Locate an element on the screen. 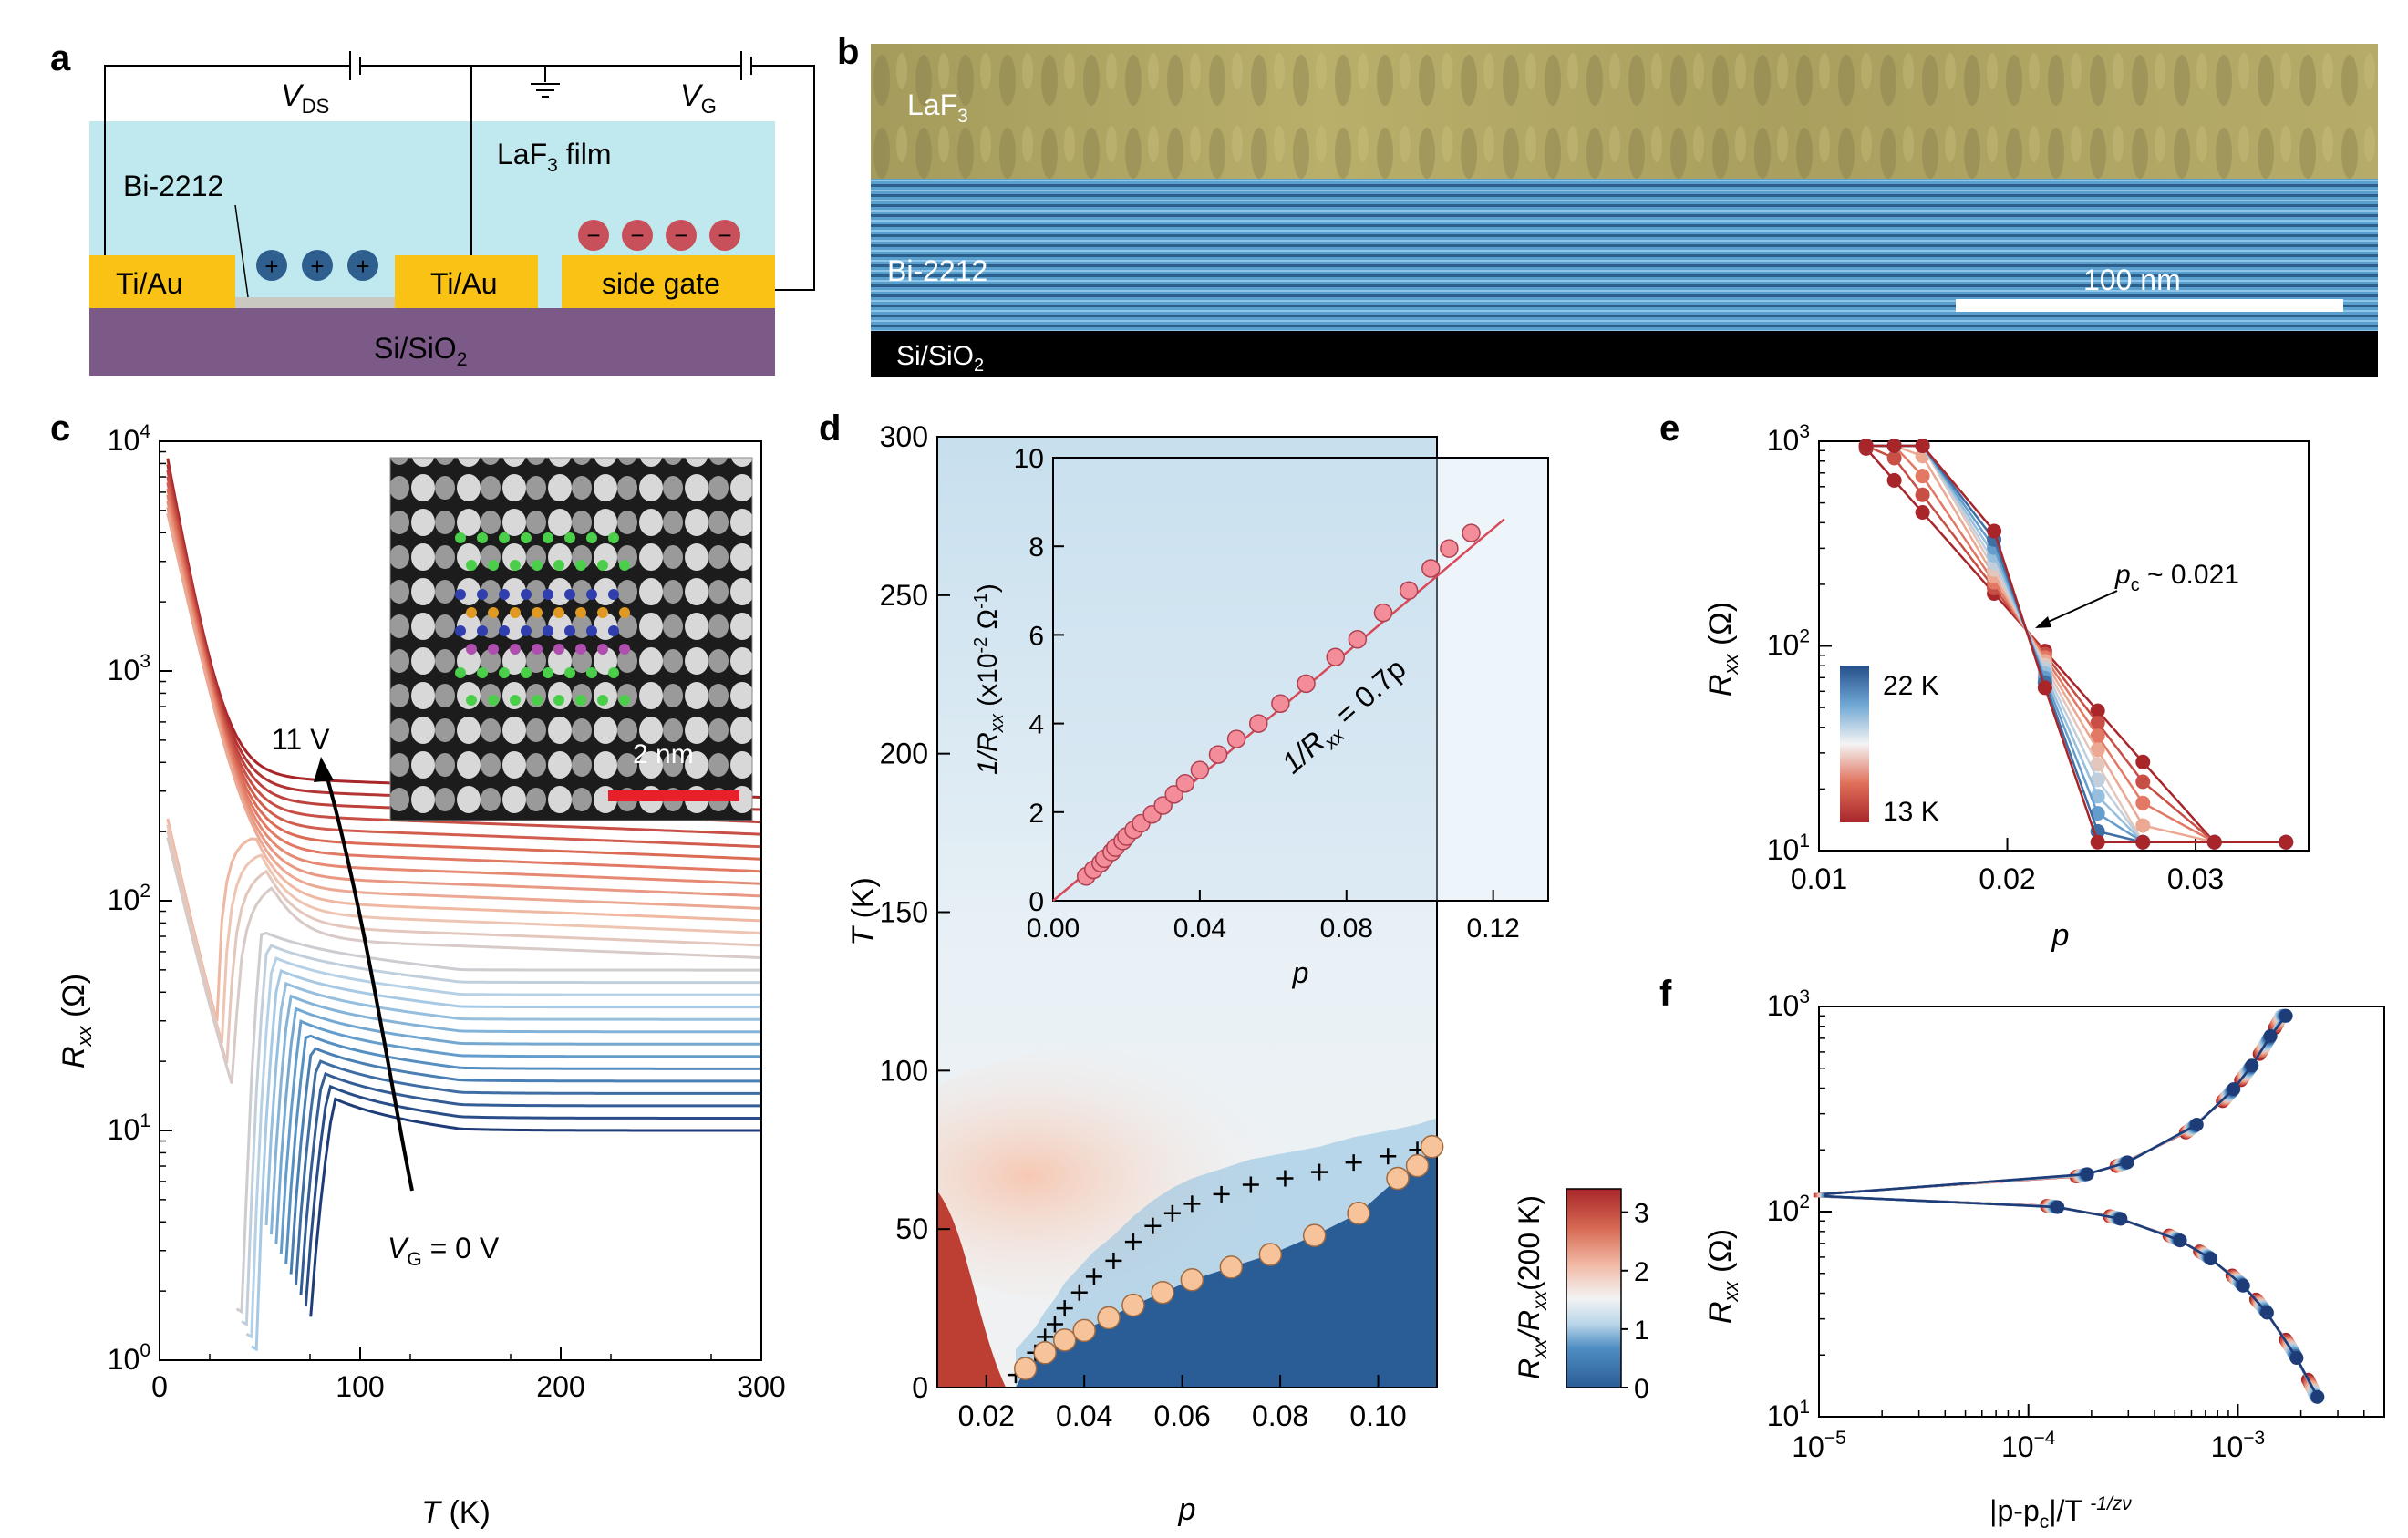  tick-label: 8 is located at coordinates (1036, 547).